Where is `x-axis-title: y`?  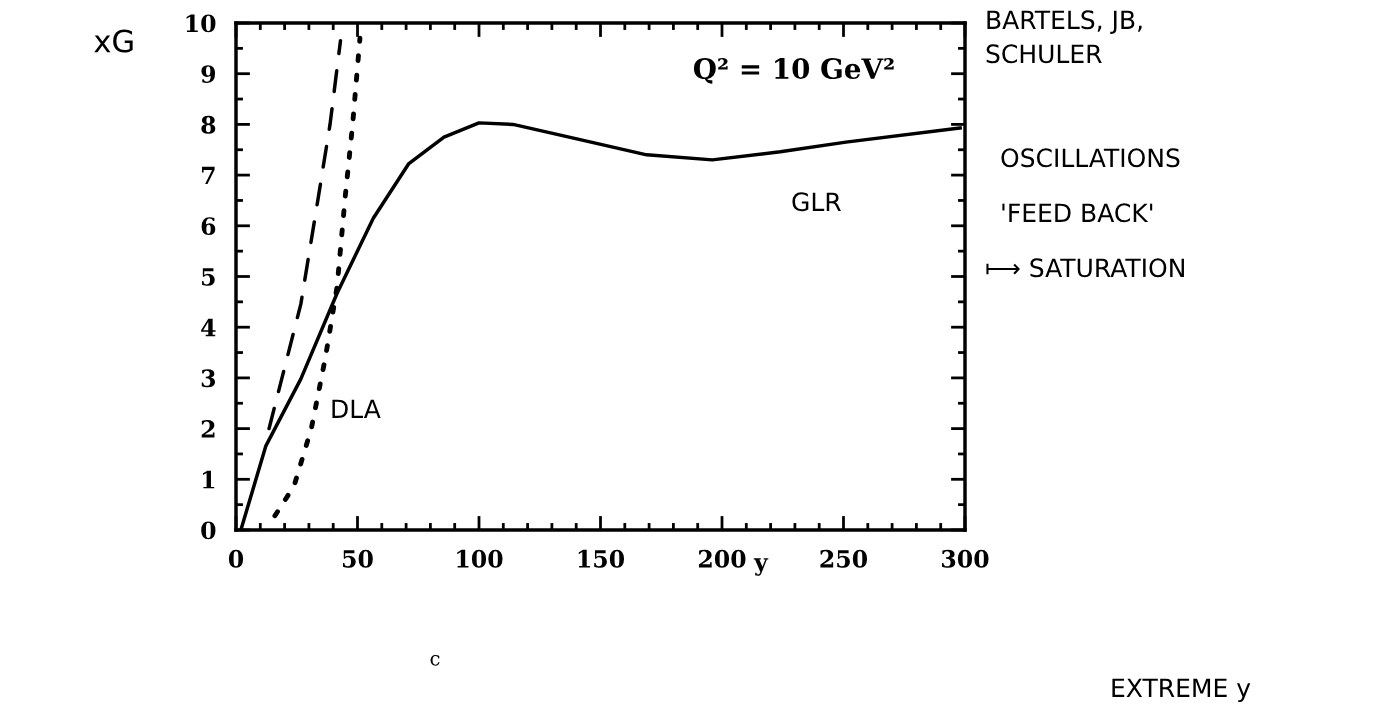 x-axis-title: y is located at coordinates (761, 567).